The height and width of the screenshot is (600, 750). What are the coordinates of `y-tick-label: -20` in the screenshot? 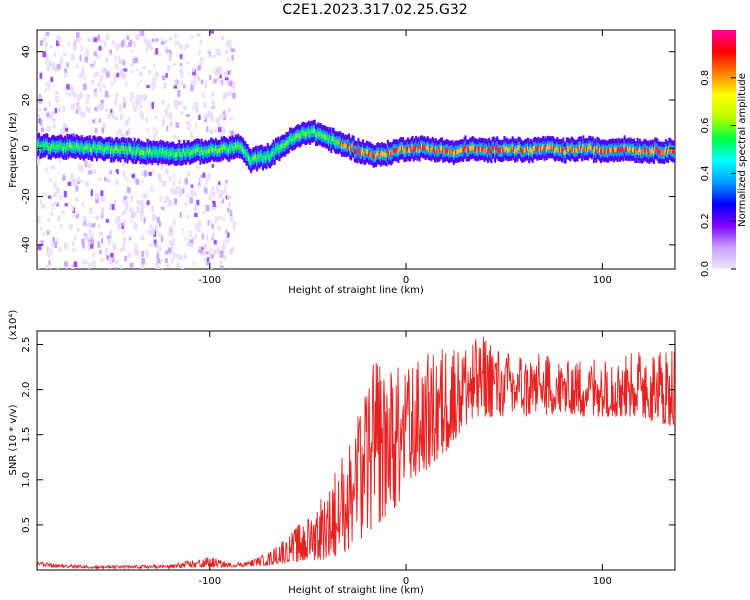 It's located at (26, 196).